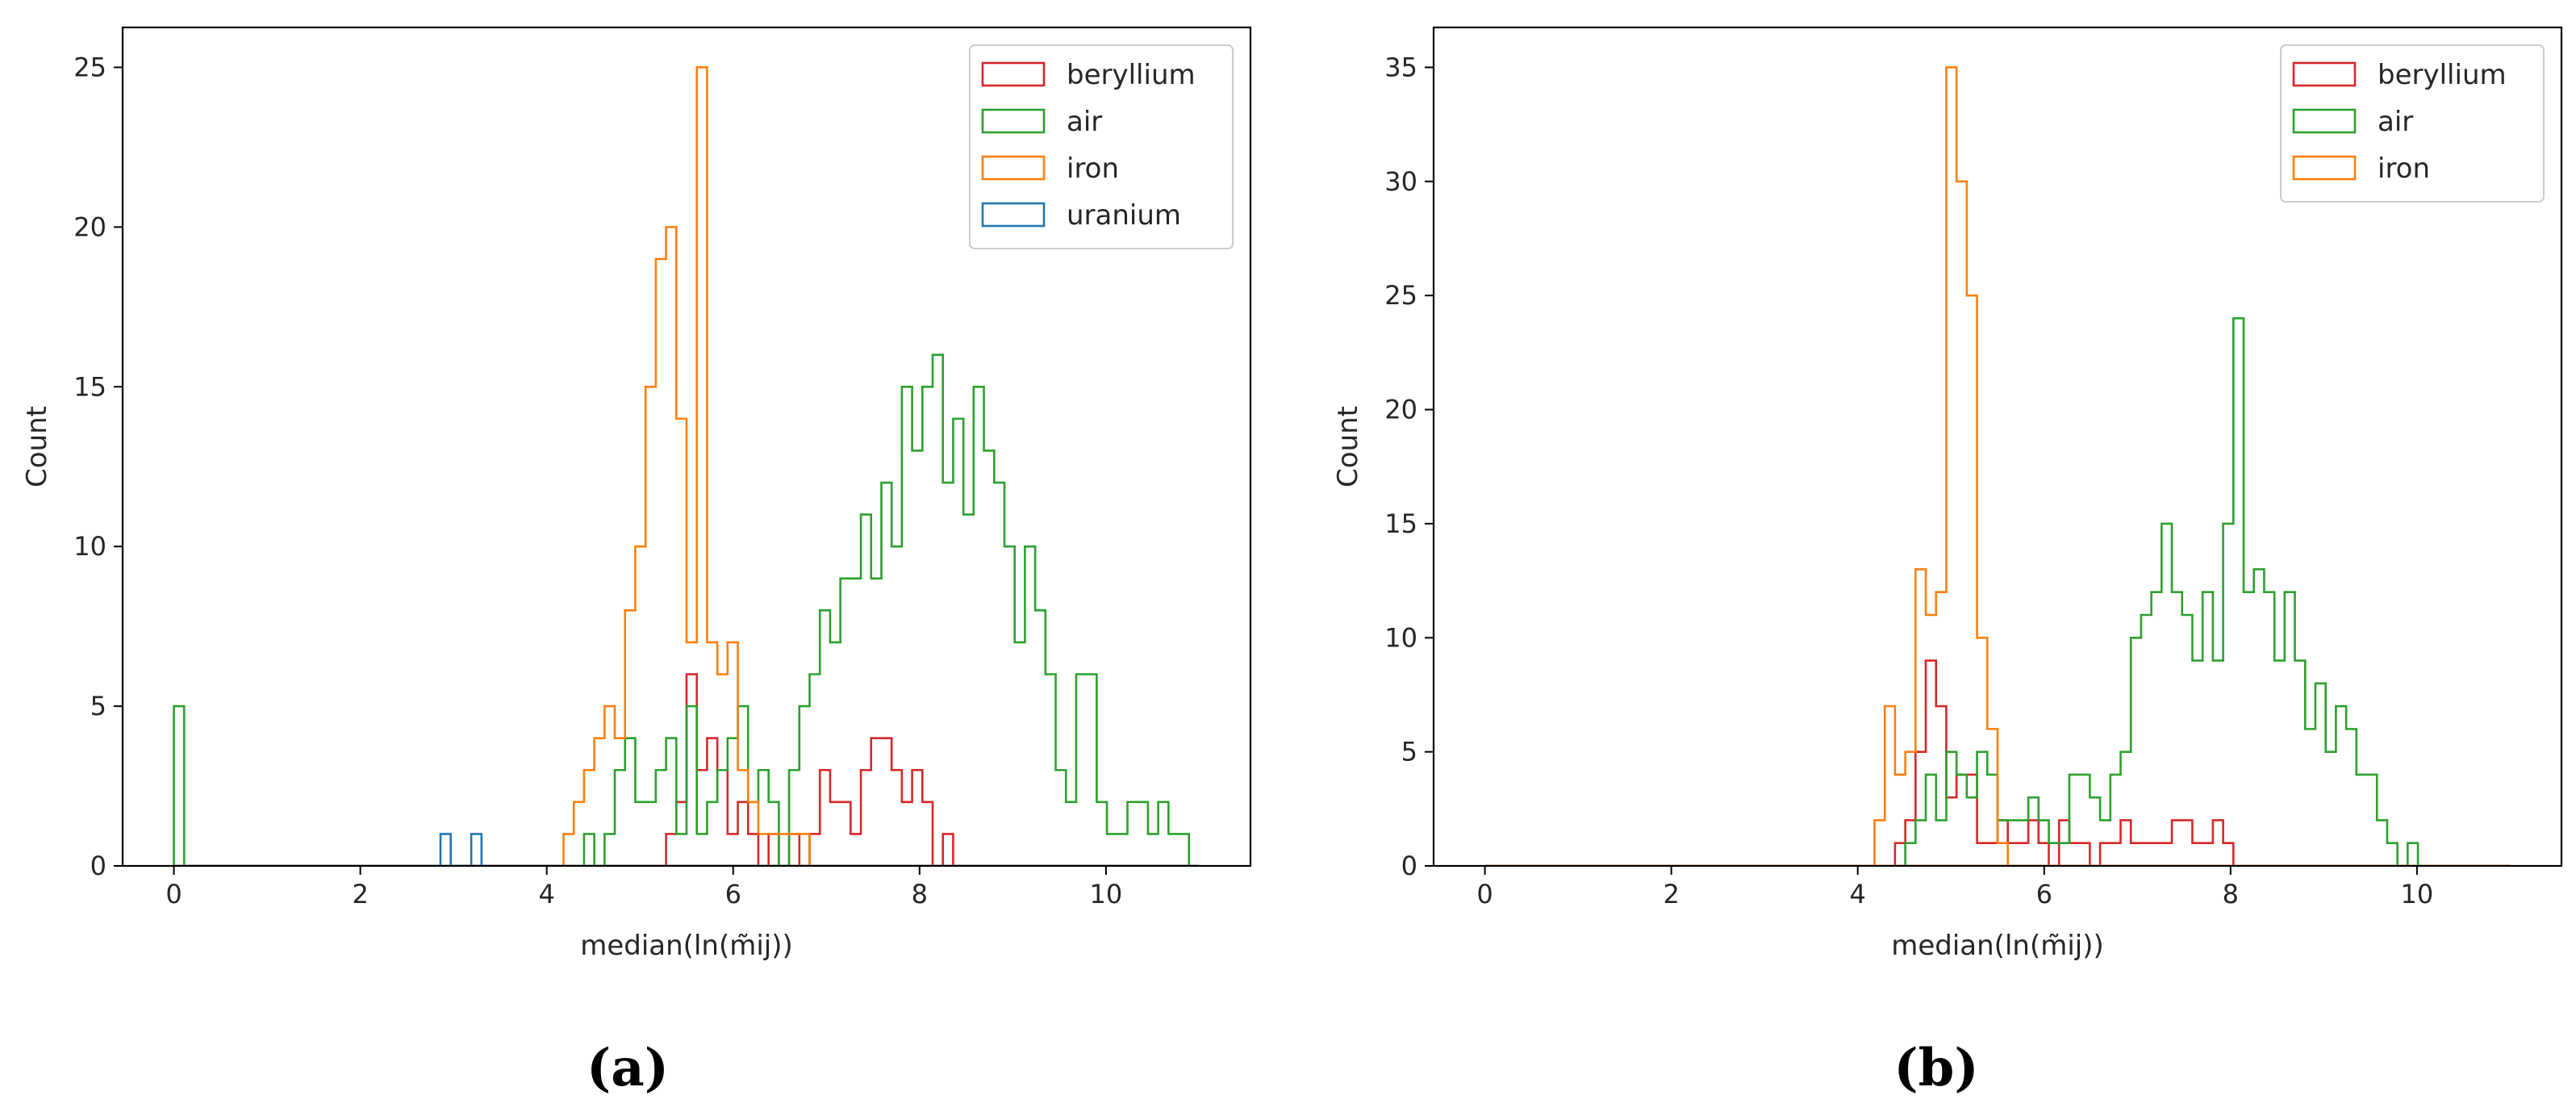  What do you see at coordinates (1942, 466) in the screenshot?
I see `series-outline-iron` at bounding box center [1942, 466].